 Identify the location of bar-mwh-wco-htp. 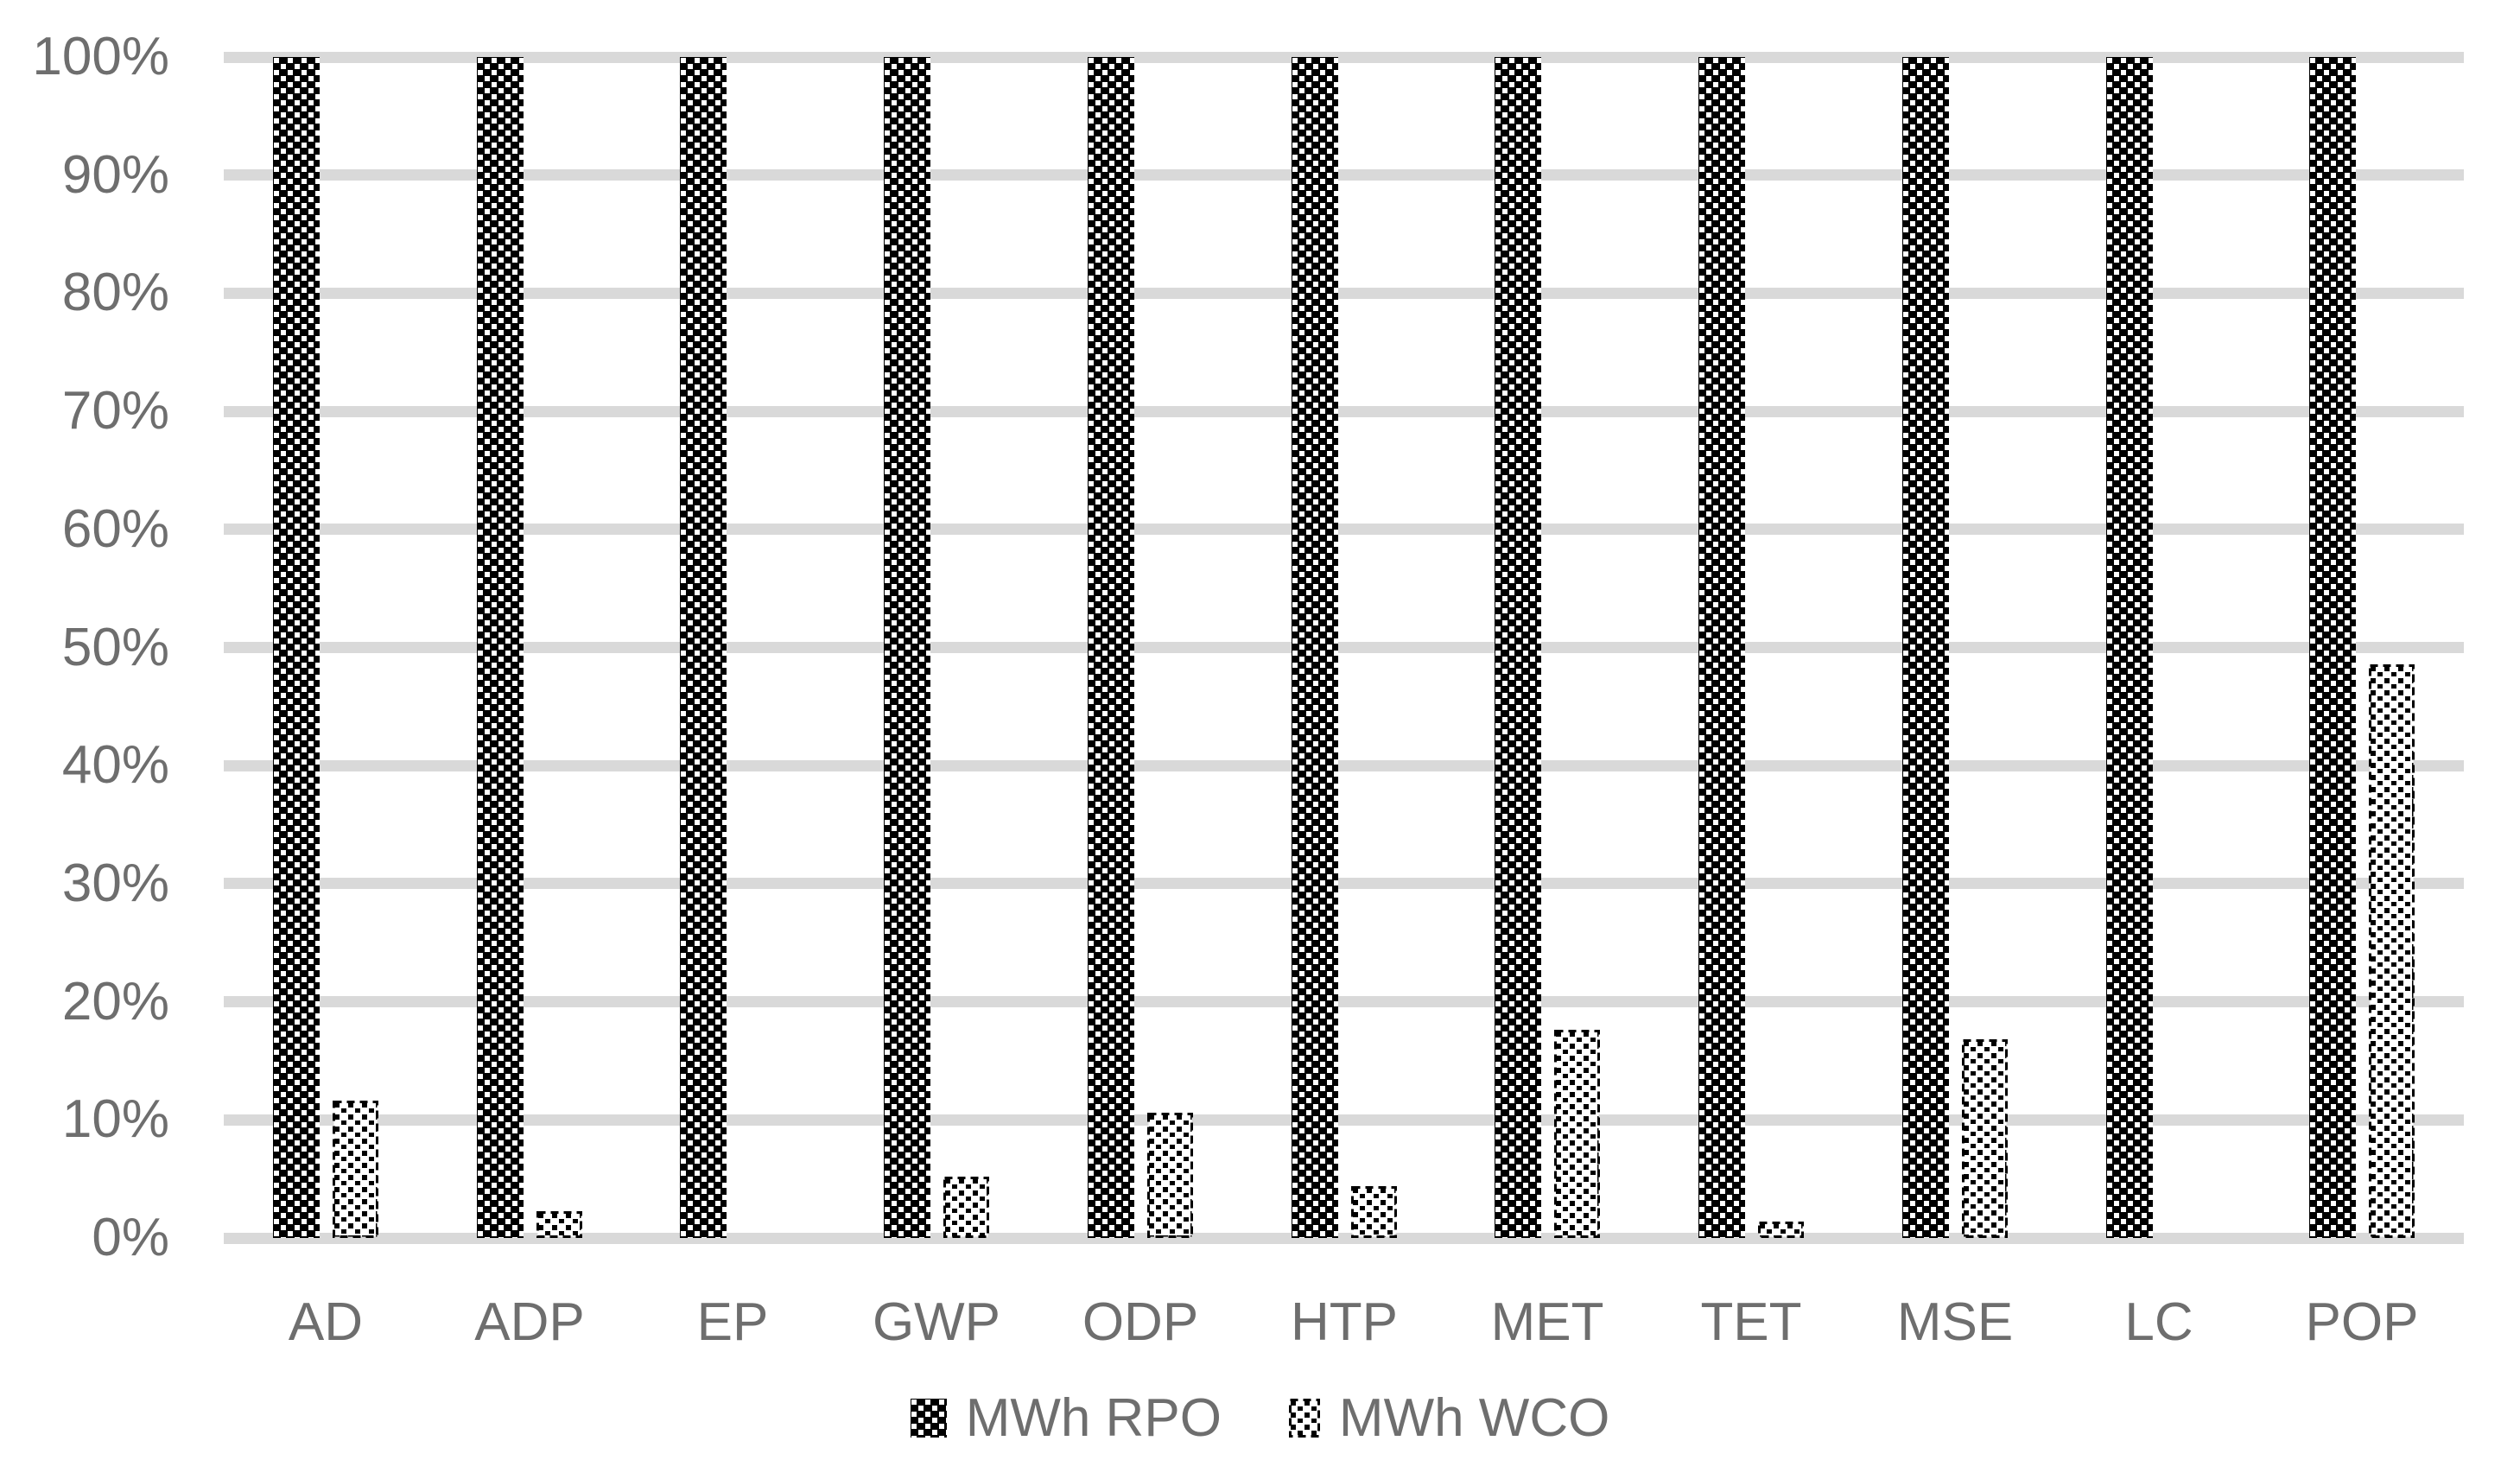
(1374, 1212).